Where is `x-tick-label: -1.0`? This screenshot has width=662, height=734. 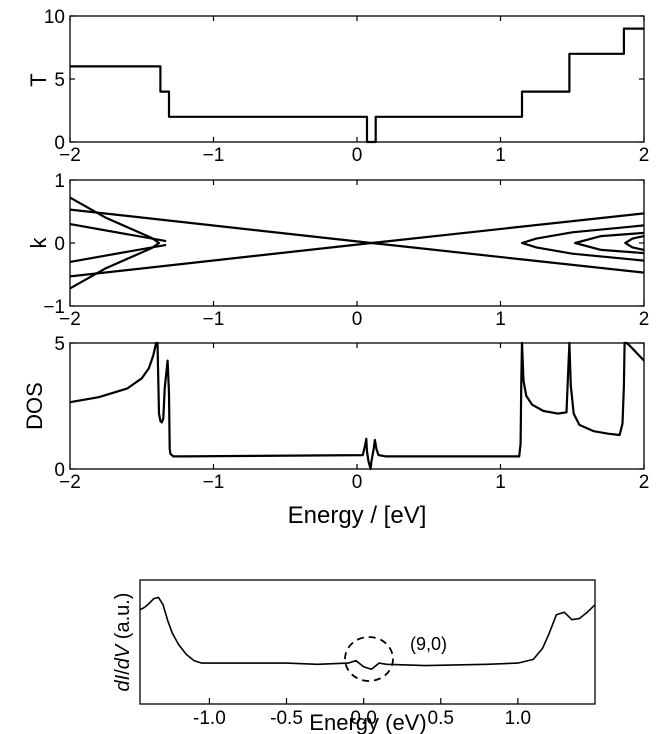 x-tick-label: -1.0 is located at coordinates (209, 718).